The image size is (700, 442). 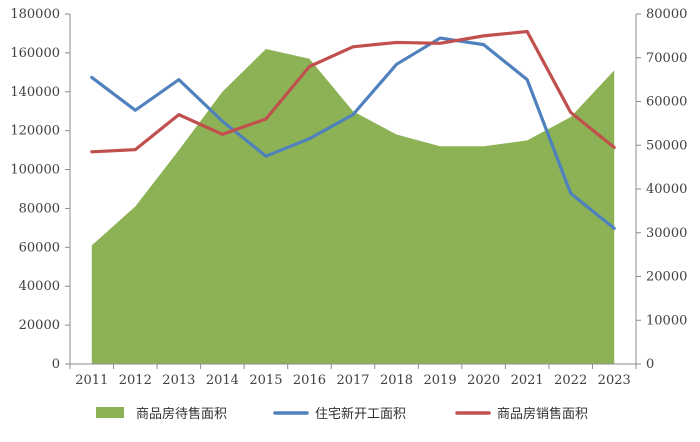 What do you see at coordinates (614, 380) in the screenshot?
I see `x-tick-label: 2023` at bounding box center [614, 380].